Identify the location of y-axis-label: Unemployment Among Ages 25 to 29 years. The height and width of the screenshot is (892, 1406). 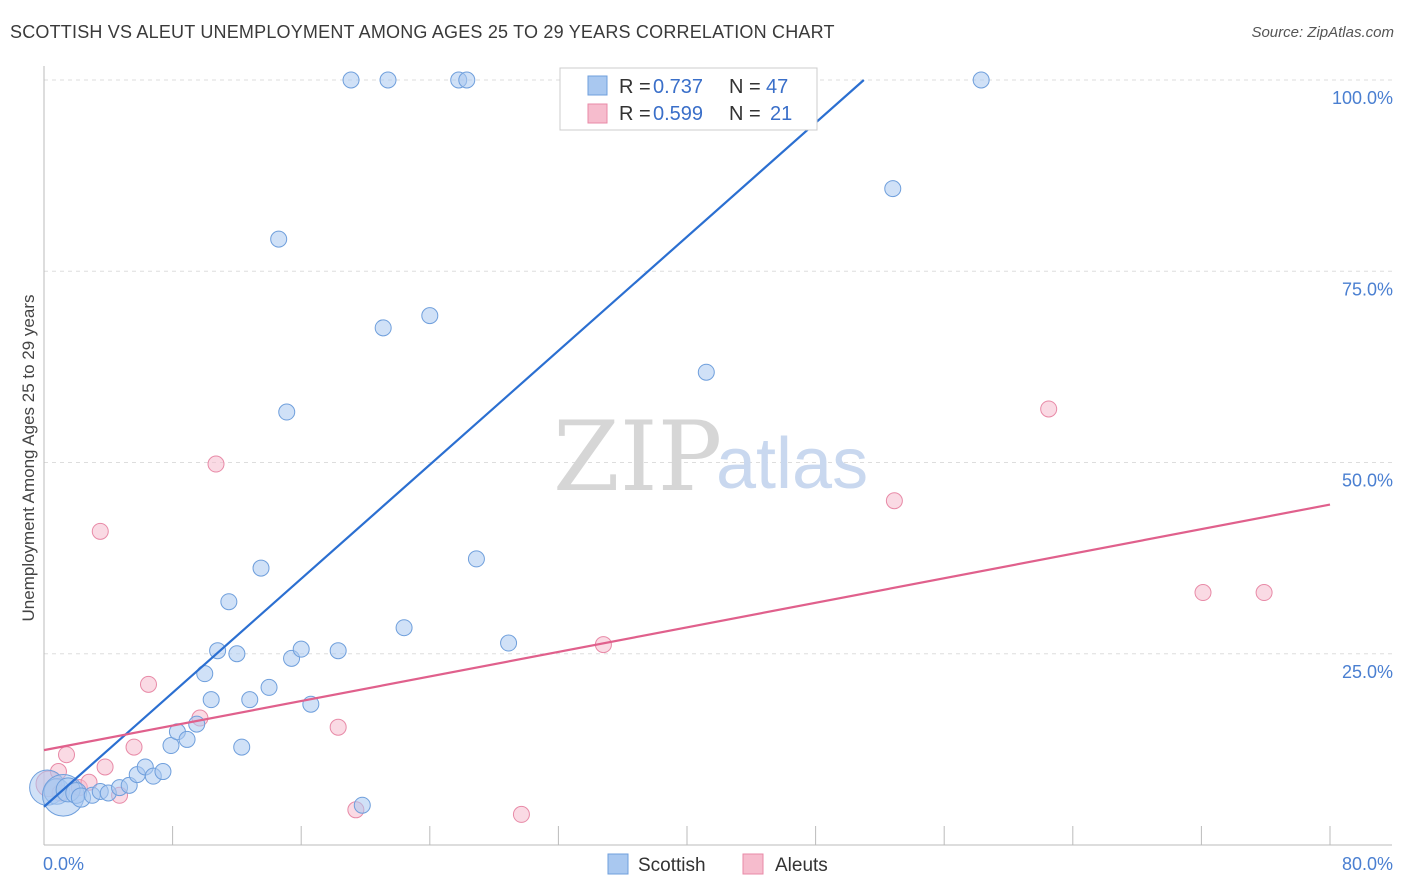
(28, 458).